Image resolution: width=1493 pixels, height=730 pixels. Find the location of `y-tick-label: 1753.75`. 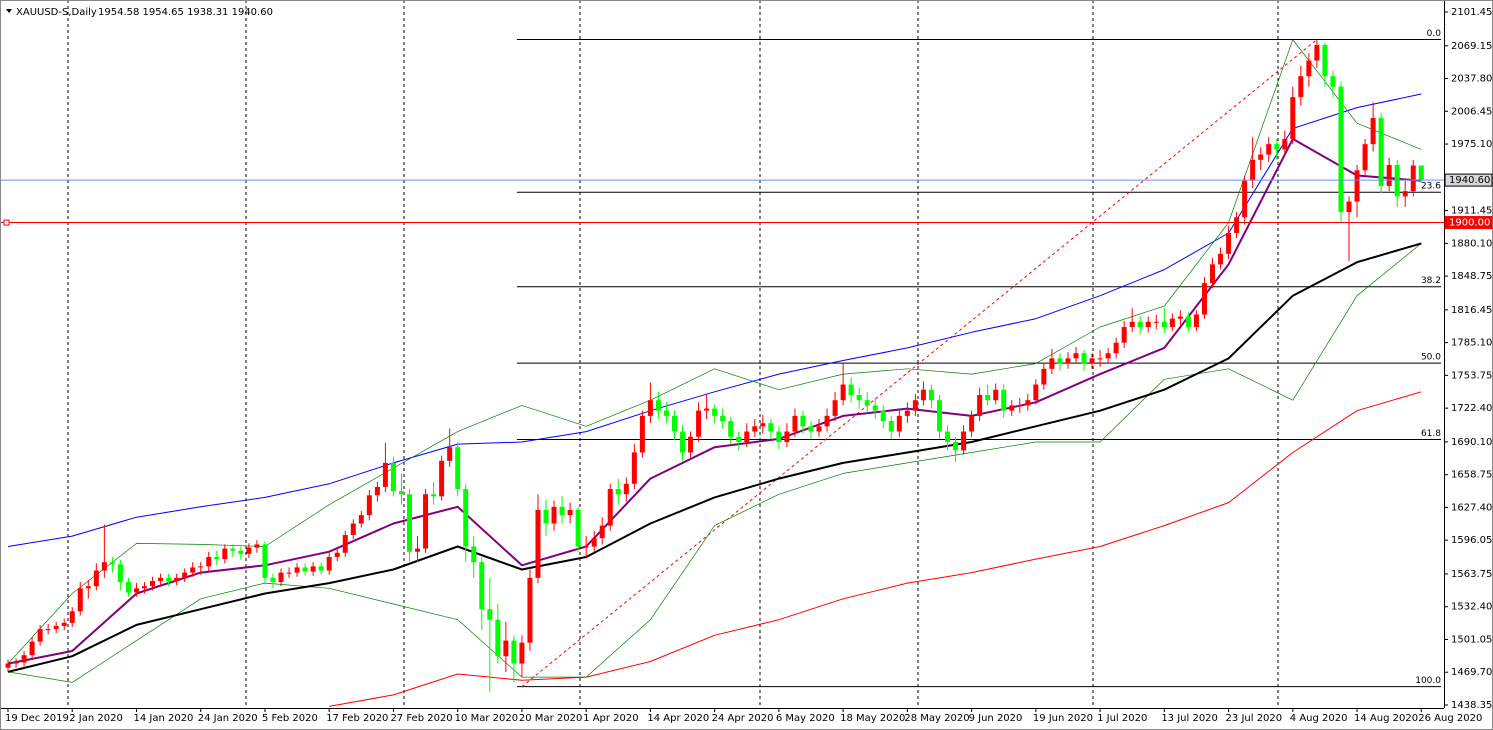

y-tick-label: 1753.75 is located at coordinates (1471, 375).